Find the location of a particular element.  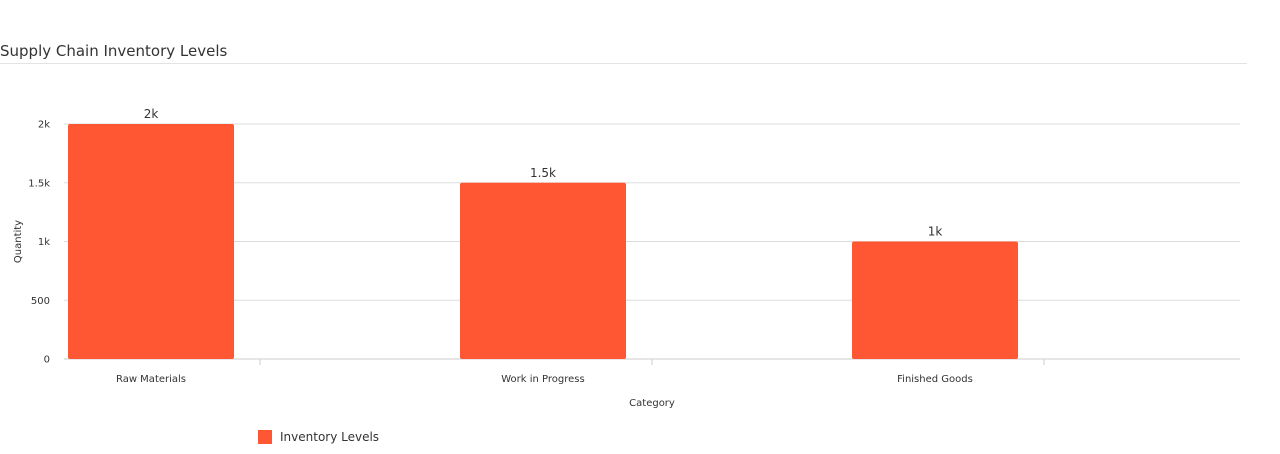

chart-header: Supply Chain Inventory Levels is located at coordinates (623, 32).